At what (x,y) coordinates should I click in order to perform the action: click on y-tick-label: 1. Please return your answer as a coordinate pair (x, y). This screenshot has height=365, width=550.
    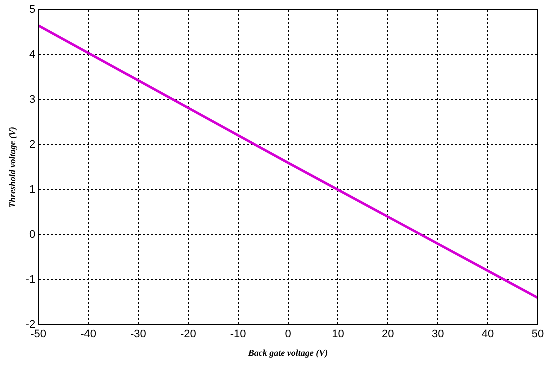
    Looking at the image, I should click on (32, 190).